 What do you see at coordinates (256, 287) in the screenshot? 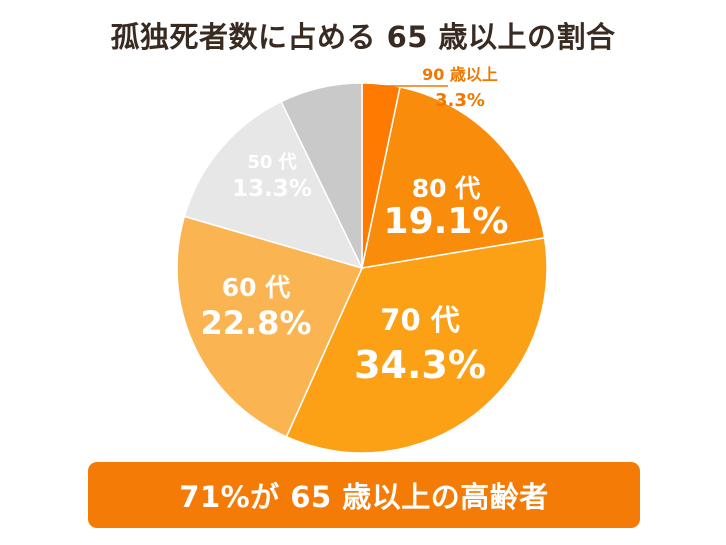
I see `slice-label-4: 60 代` at bounding box center [256, 287].